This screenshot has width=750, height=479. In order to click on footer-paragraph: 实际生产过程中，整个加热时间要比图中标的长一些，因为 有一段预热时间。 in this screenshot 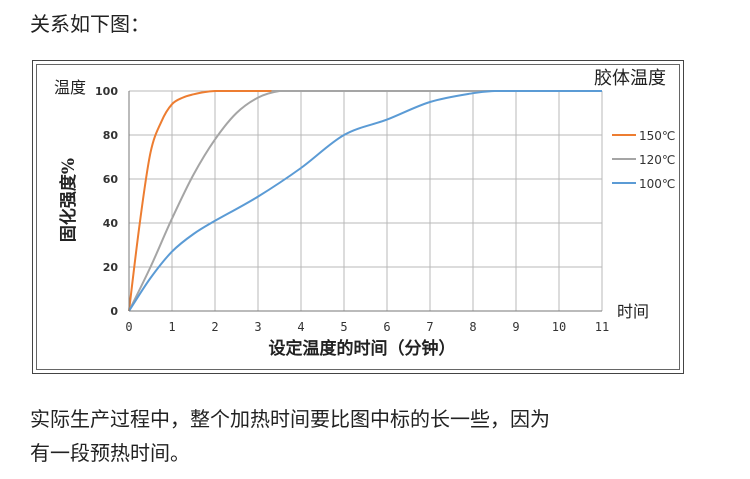, I will do `click(370, 436)`.